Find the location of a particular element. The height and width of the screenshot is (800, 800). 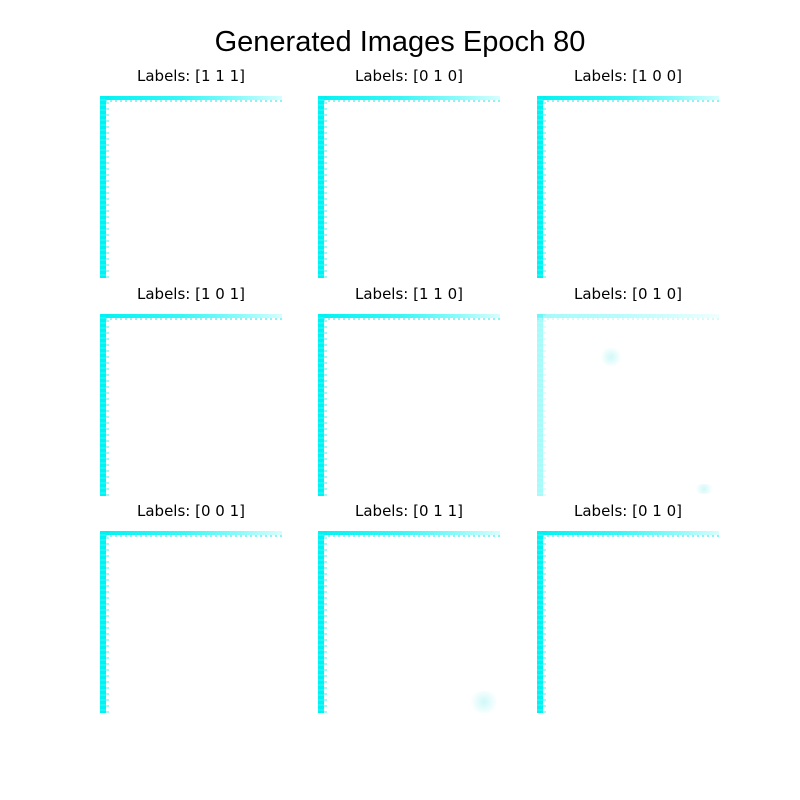

generated-image-panel: Labels: [1 1 0] is located at coordinates (409, 389).